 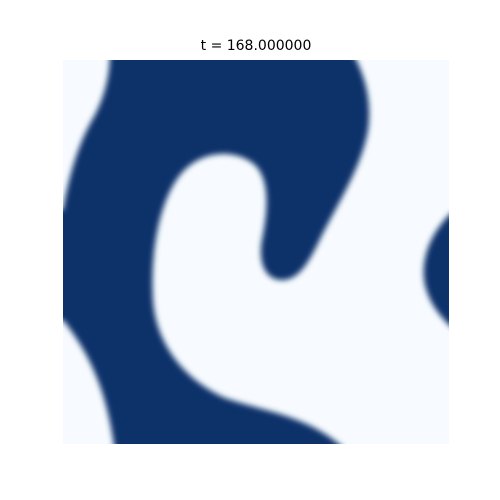 What do you see at coordinates (256, 46) in the screenshot?
I see `plot-title: t = 168.000000` at bounding box center [256, 46].